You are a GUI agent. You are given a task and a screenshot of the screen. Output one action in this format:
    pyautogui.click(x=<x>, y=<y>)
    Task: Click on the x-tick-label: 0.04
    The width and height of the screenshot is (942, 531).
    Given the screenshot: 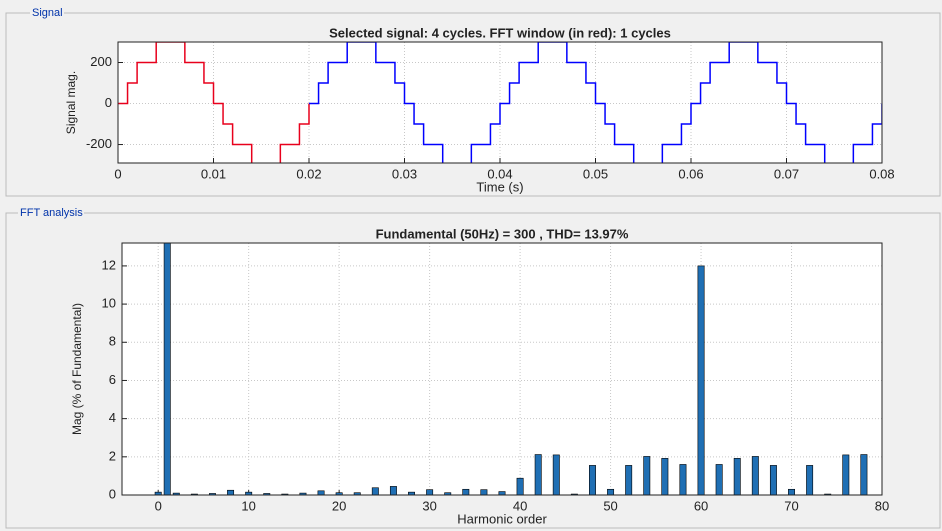 What is the action you would take?
    pyautogui.click(x=499, y=173)
    